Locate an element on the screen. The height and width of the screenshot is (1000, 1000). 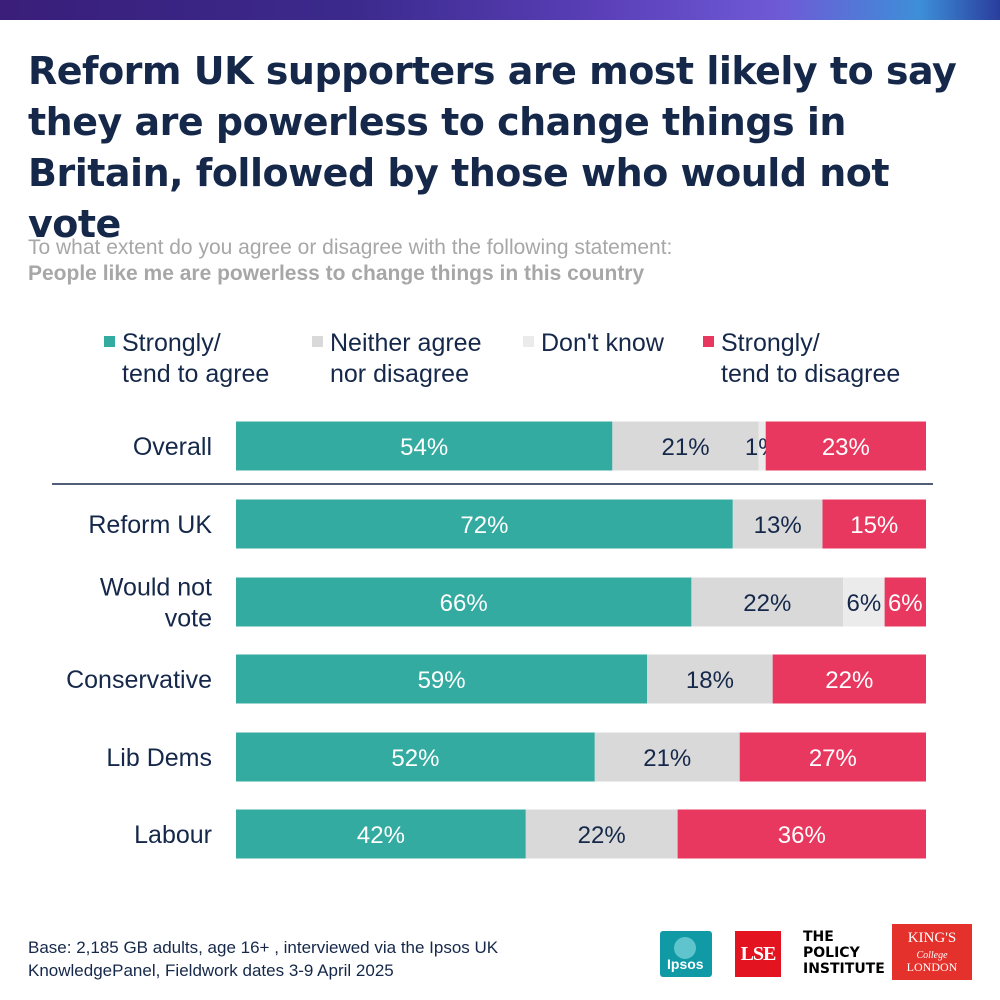
data-label-conservative-strongly-tend-to-agree: 59% is located at coordinates (442, 680).